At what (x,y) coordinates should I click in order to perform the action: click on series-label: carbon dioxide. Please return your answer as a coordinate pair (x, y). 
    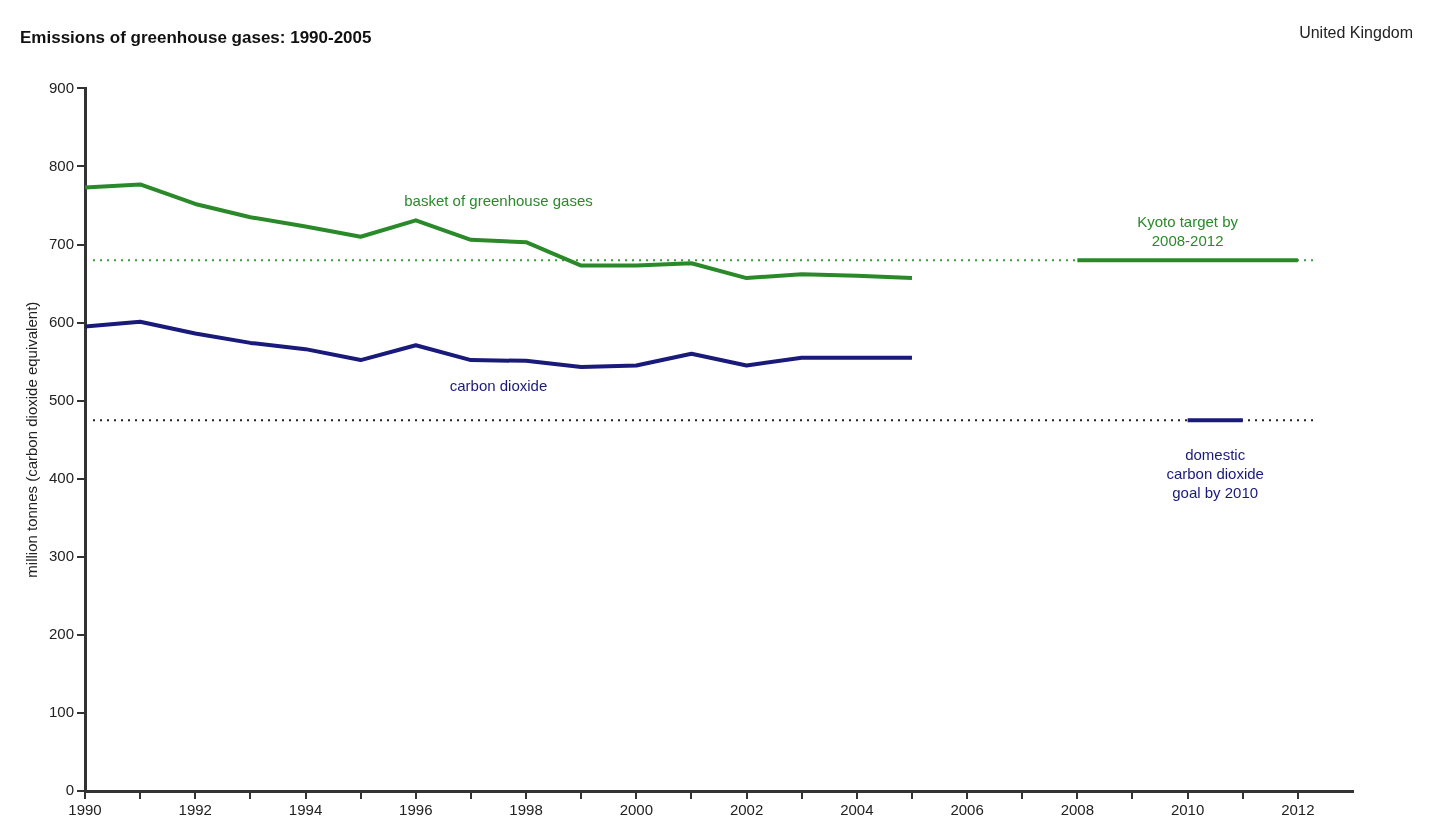
    Looking at the image, I should click on (498, 386).